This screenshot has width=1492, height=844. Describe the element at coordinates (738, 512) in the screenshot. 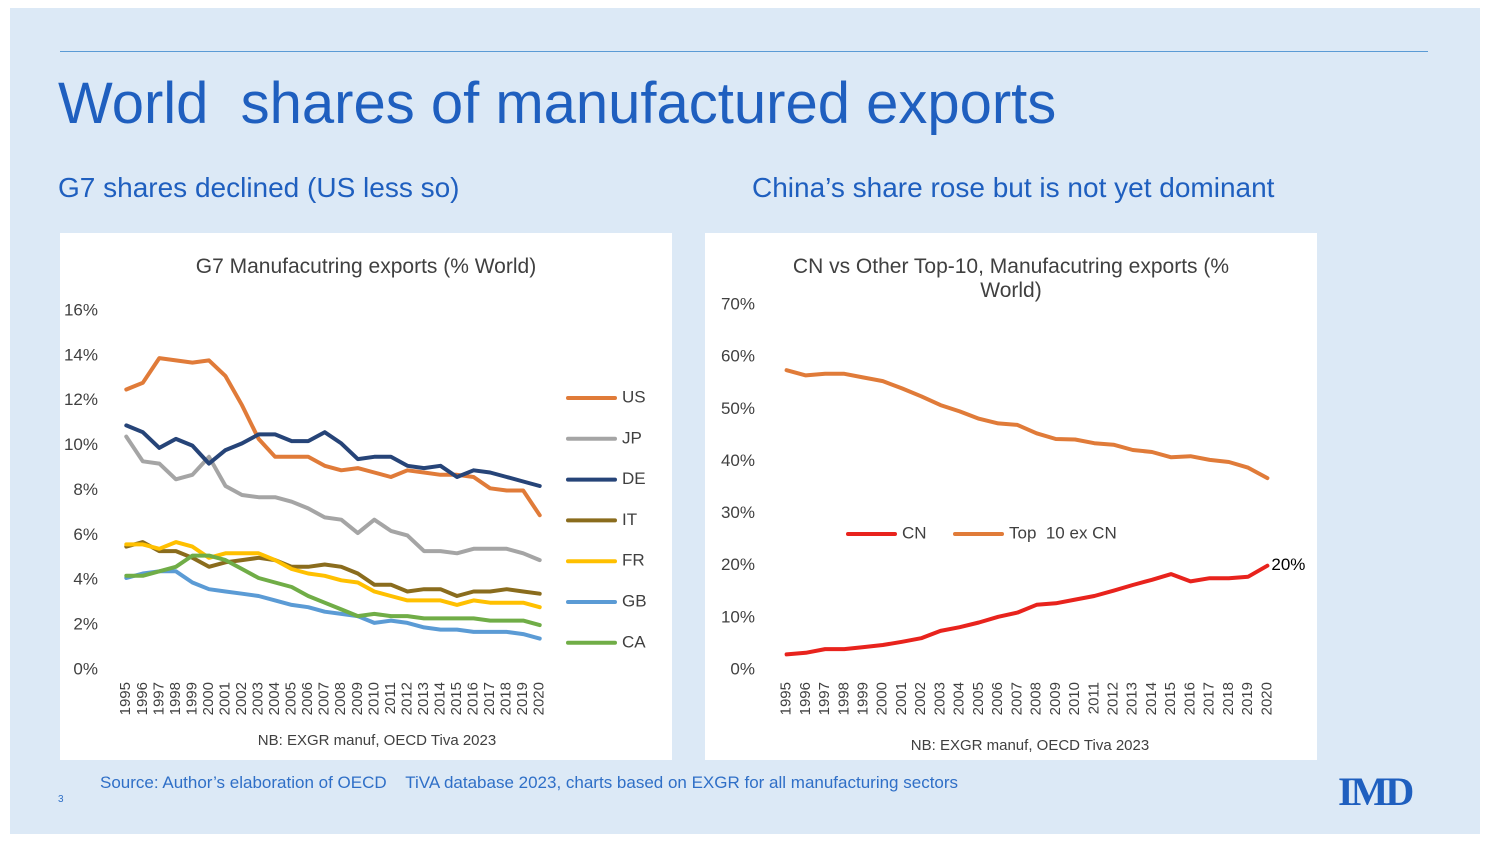

I see `y-tick-label: 30%` at that location.